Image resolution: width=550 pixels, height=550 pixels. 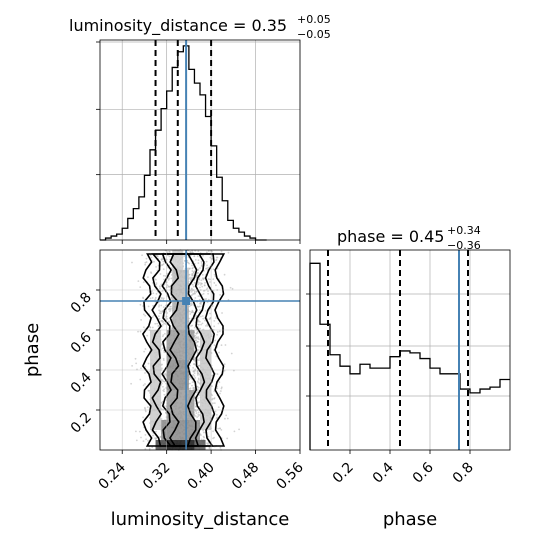 What do you see at coordinates (183, 140) in the screenshot?
I see `quantile-lines` at bounding box center [183, 140].